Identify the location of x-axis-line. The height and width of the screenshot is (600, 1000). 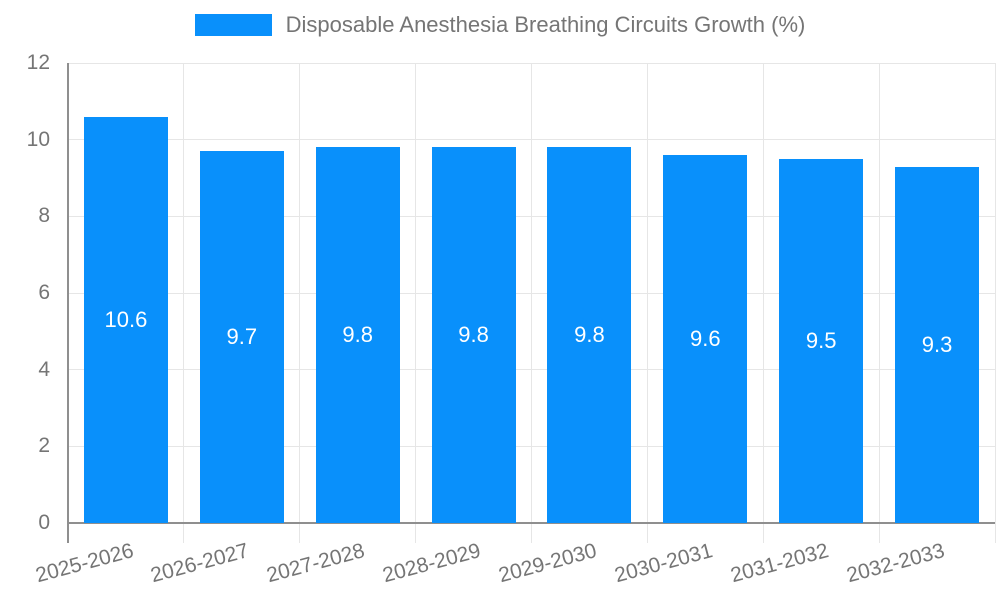
(531, 523).